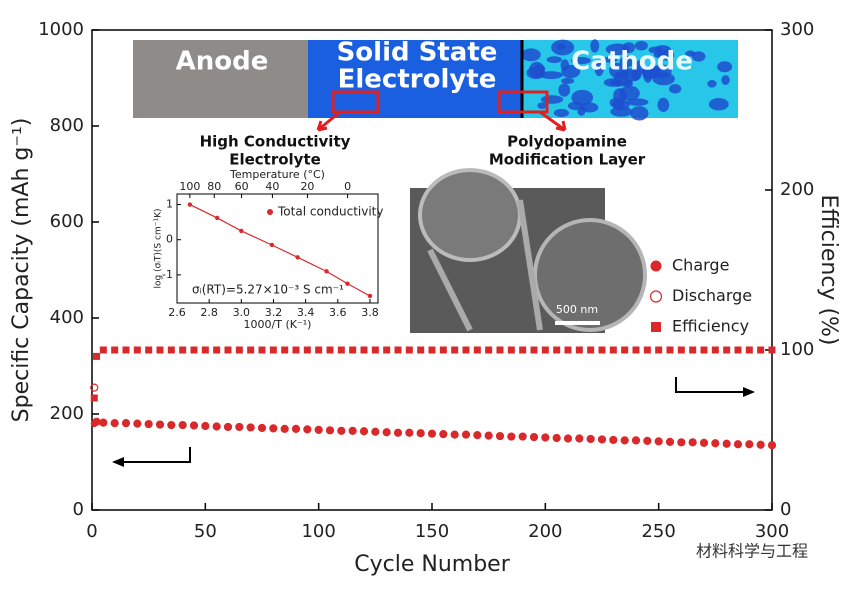 The height and width of the screenshot is (589, 854). I want to click on inset-x2-tick-label: 100, so click(189, 186).